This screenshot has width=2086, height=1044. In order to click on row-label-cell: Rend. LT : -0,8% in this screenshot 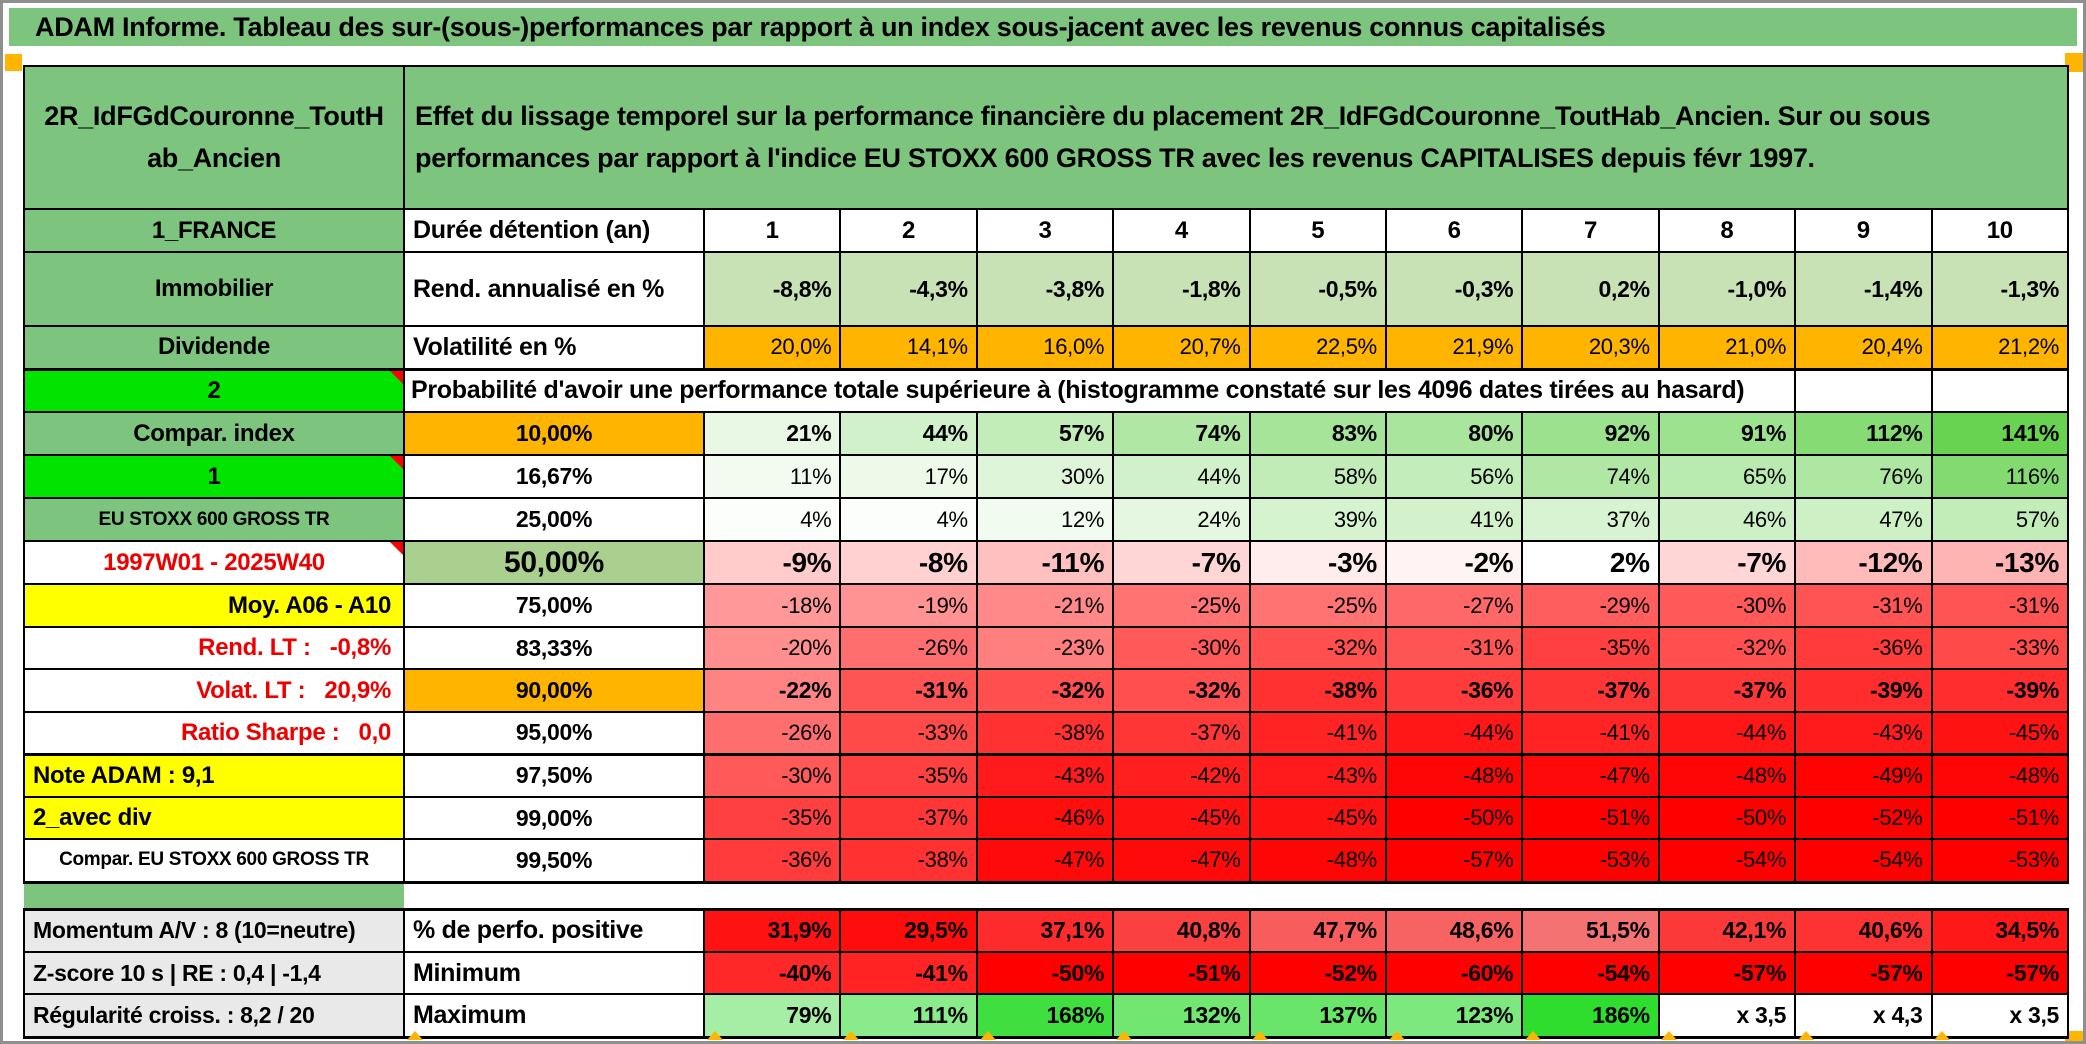, I will do `click(214, 648)`.